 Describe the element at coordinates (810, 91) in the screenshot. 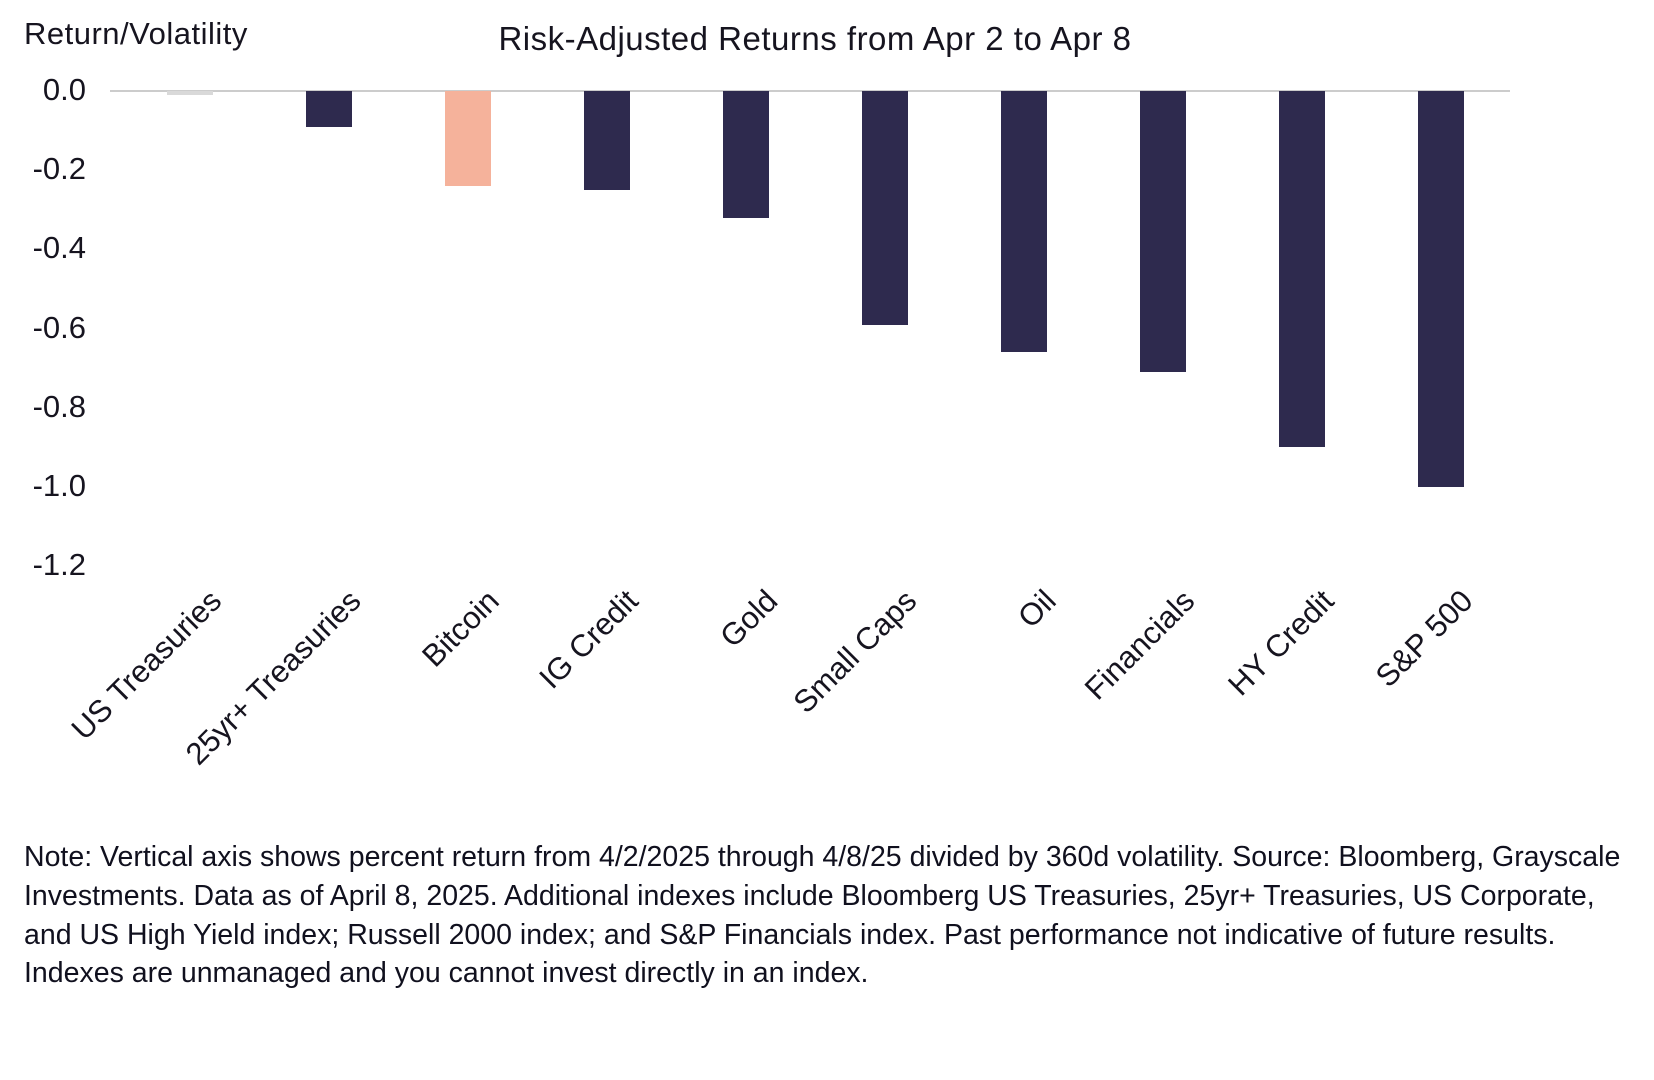

I see `zero-baseline` at that location.